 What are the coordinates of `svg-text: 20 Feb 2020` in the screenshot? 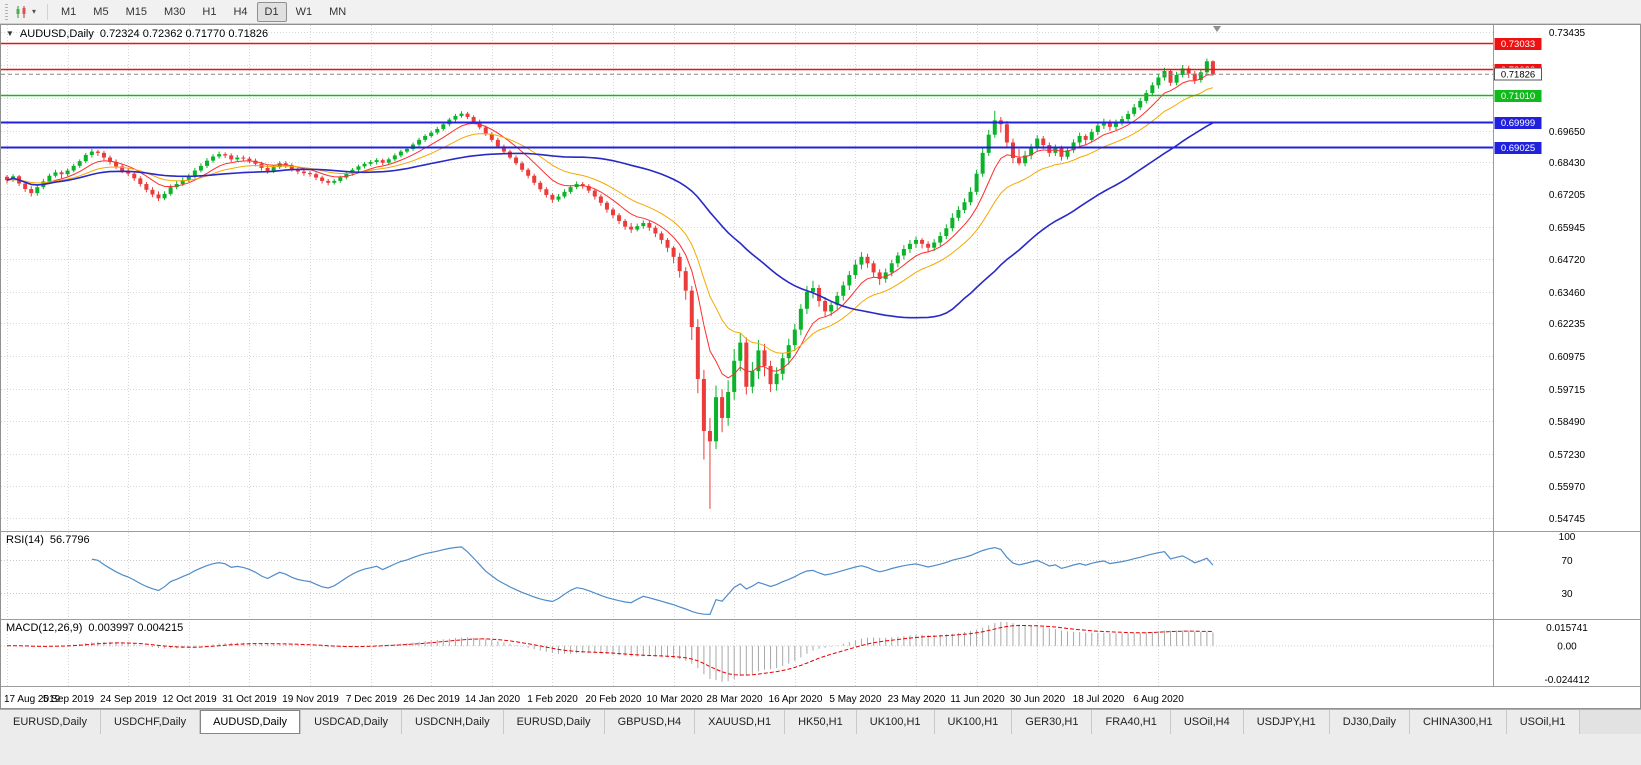 It's located at (613, 699).